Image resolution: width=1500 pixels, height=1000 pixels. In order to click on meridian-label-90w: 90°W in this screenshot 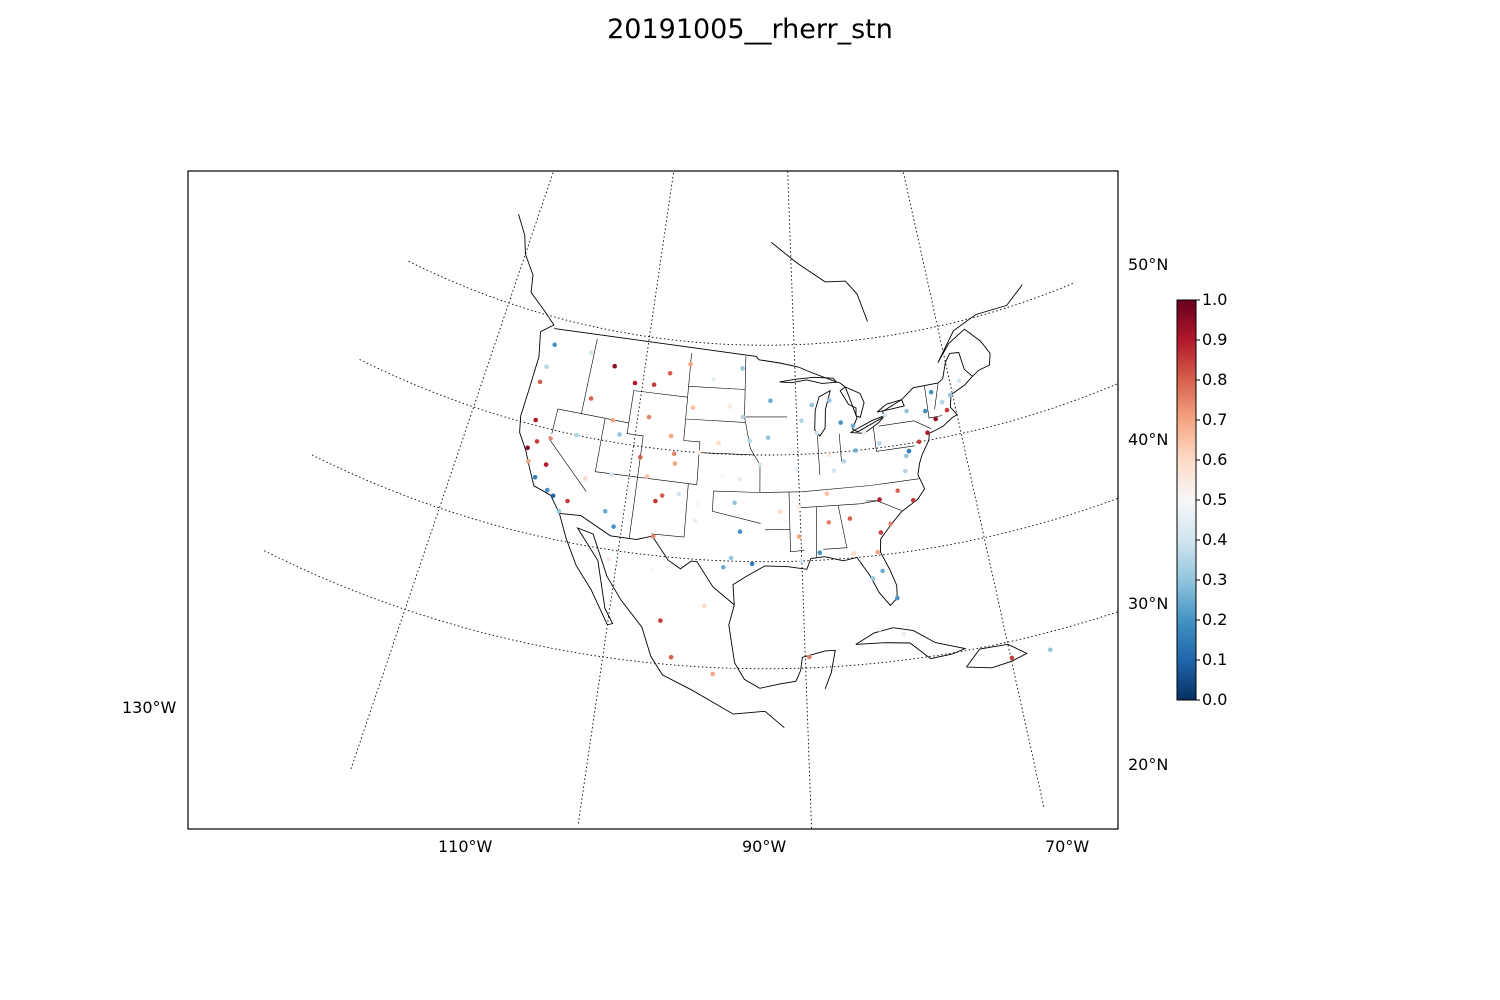, I will do `click(764, 846)`.